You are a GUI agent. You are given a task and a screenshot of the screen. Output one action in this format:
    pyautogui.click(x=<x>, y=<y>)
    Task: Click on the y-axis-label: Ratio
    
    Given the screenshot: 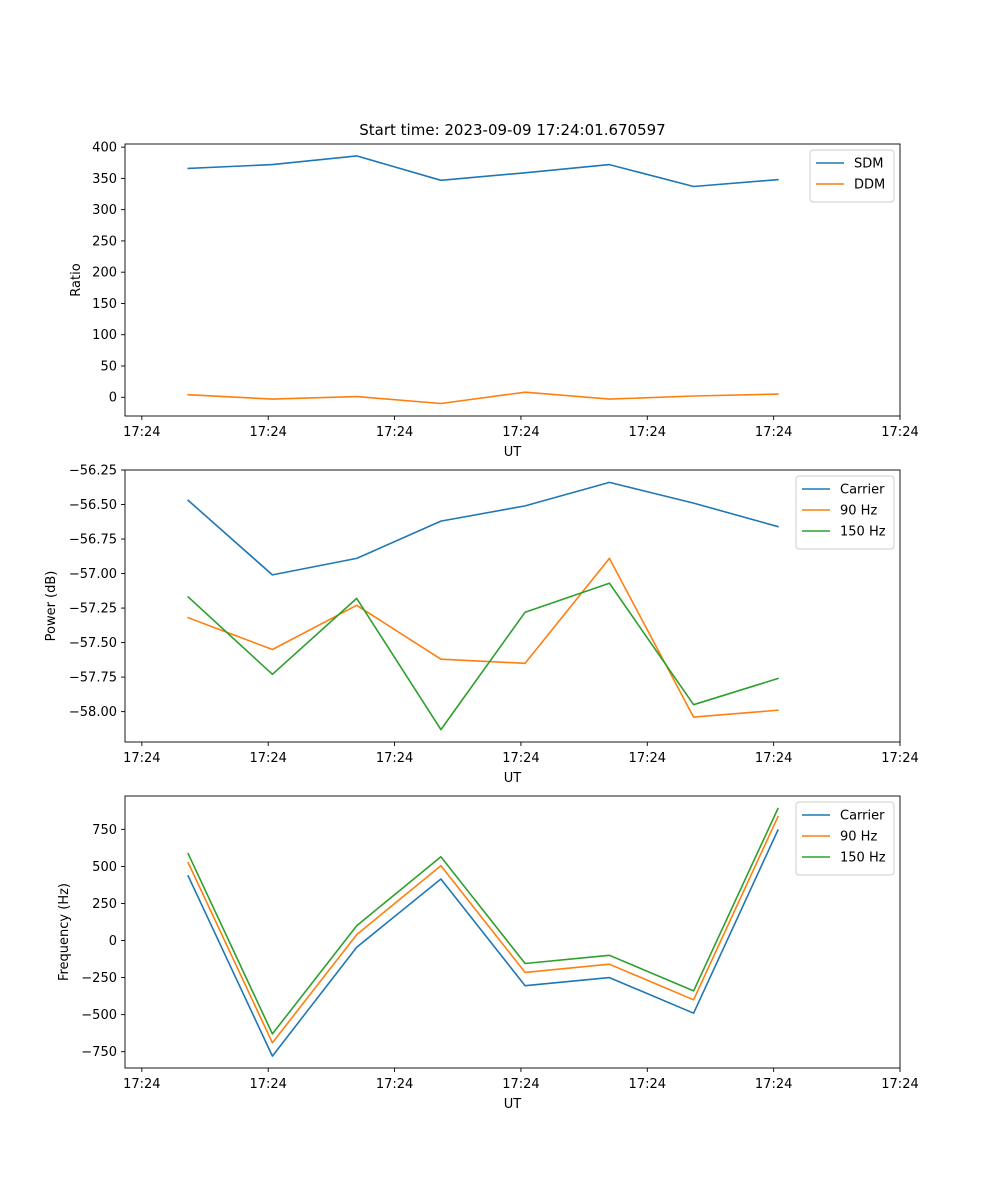 What is the action you would take?
    pyautogui.click(x=76, y=279)
    